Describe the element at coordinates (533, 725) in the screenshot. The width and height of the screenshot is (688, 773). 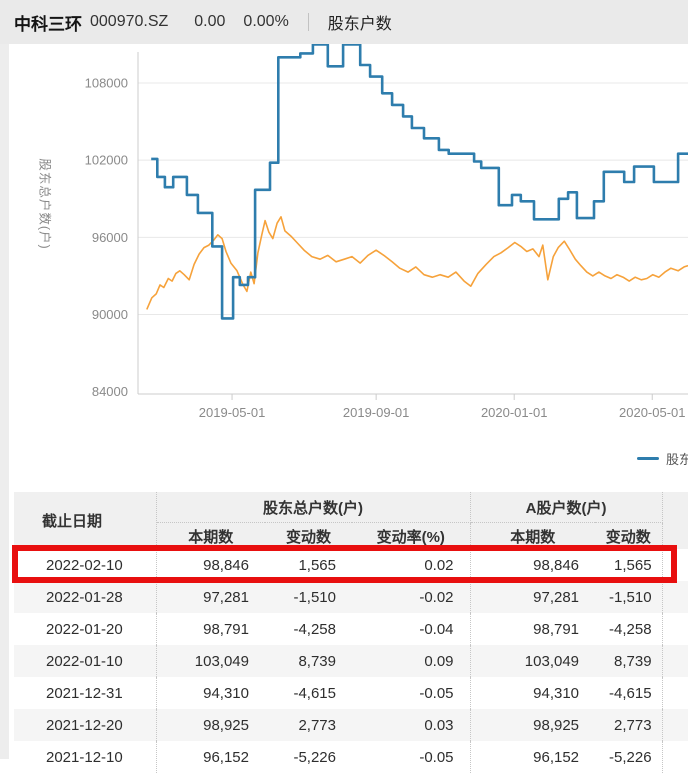
I see `cell-a-current: 98,925` at that location.